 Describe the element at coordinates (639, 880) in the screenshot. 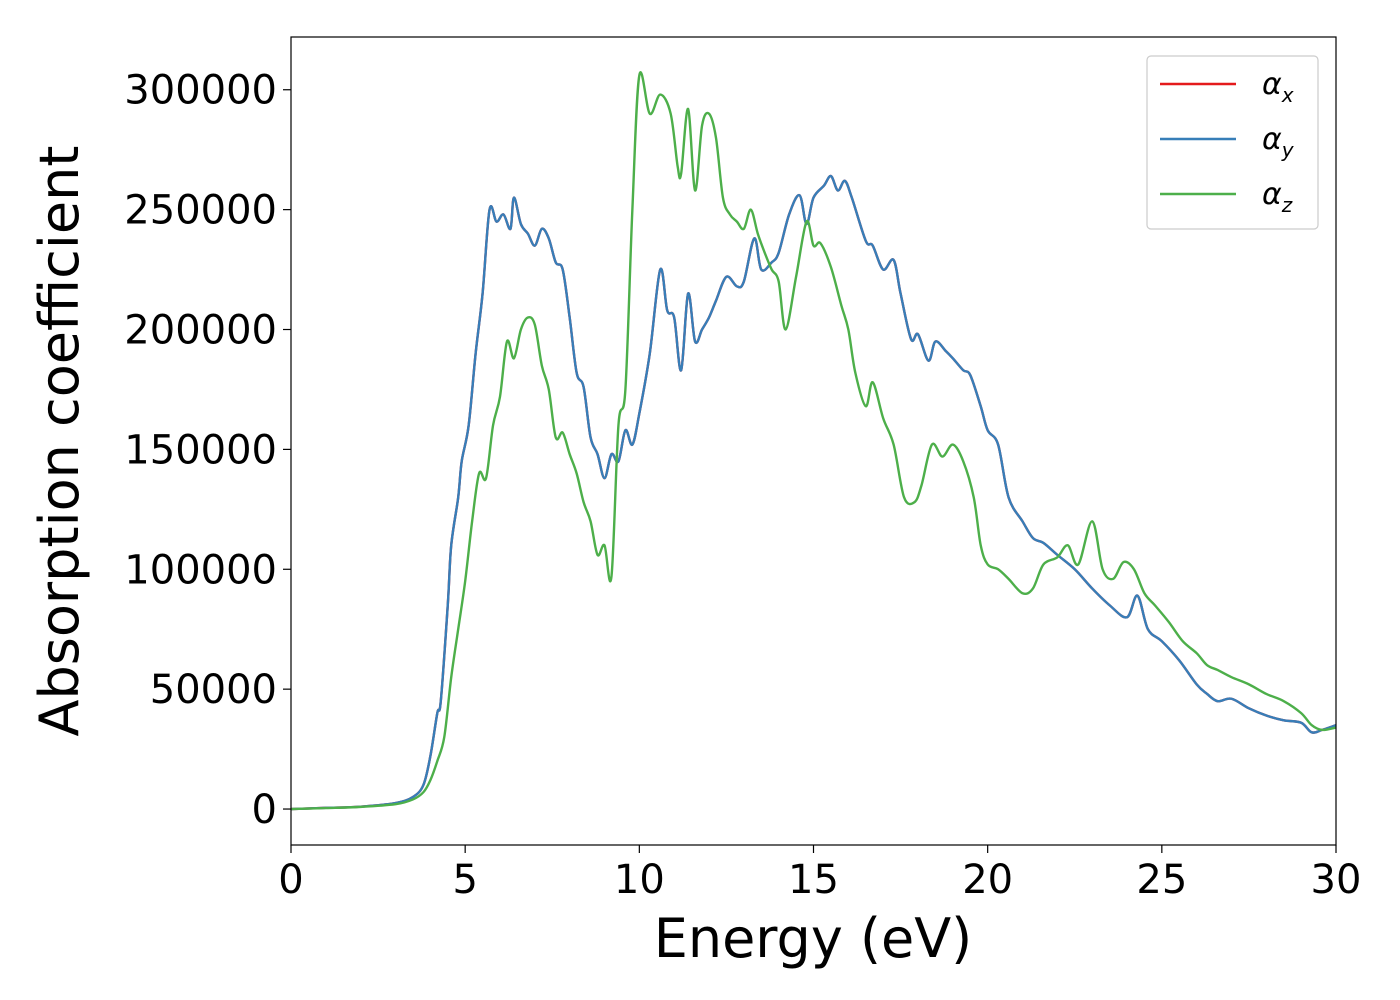

I see `x-tick-label: 10` at that location.